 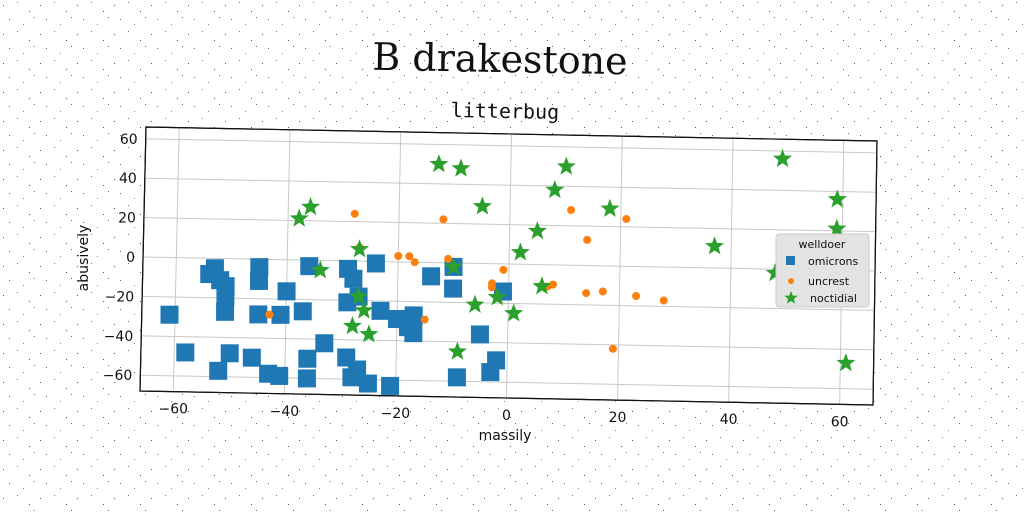 What do you see at coordinates (840, 422) in the screenshot?
I see `x-tick-label: 60` at bounding box center [840, 422].